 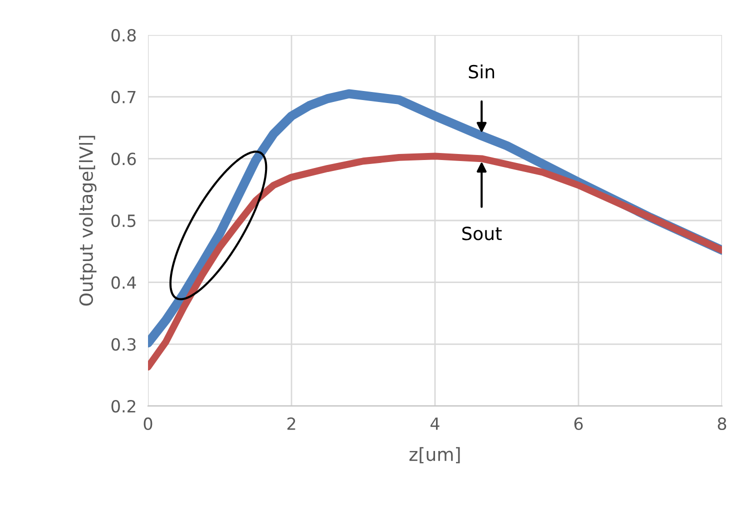 I want to click on x-tick-label: 2, so click(x=291, y=423).